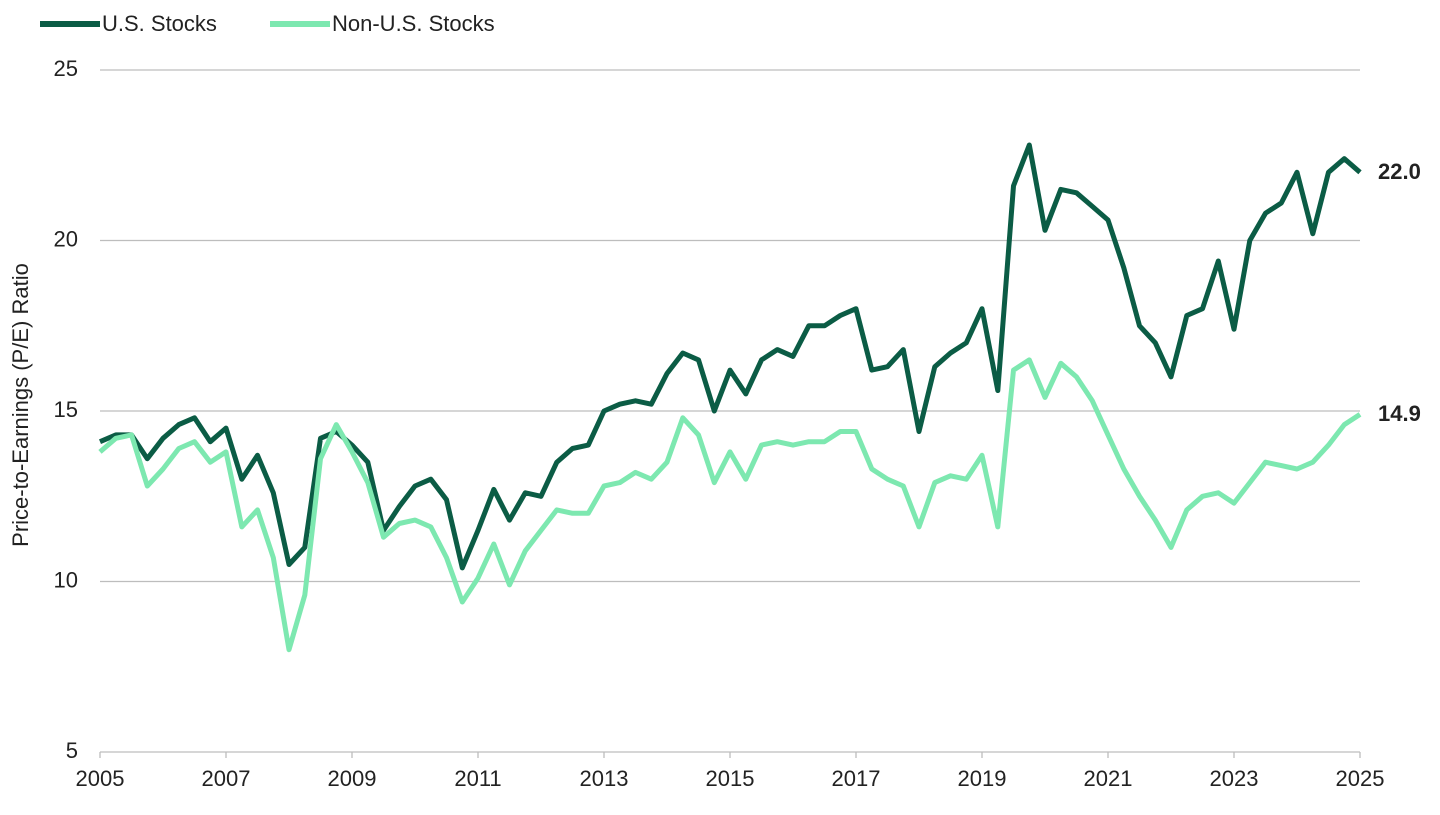 The height and width of the screenshot is (815, 1440). Describe the element at coordinates (413, 23) in the screenshot. I see `legend-label: Non-U.S. Stocks` at that location.